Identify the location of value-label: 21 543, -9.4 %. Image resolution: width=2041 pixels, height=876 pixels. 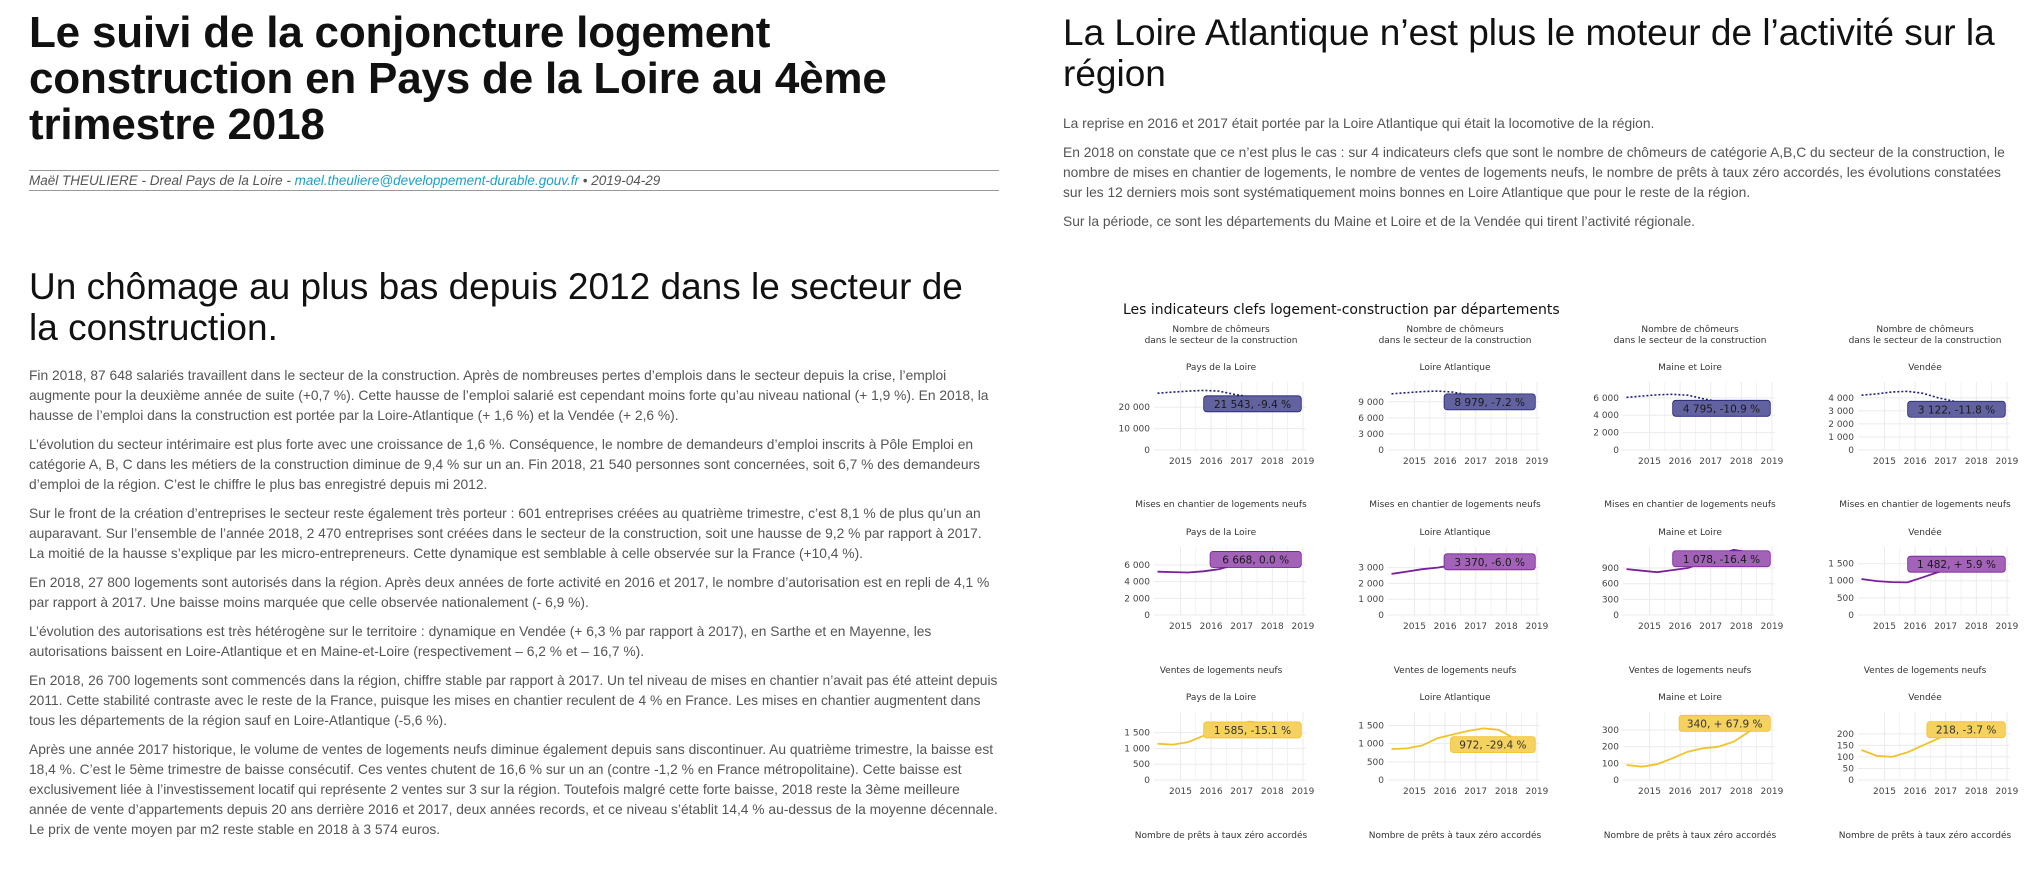
(1252, 405).